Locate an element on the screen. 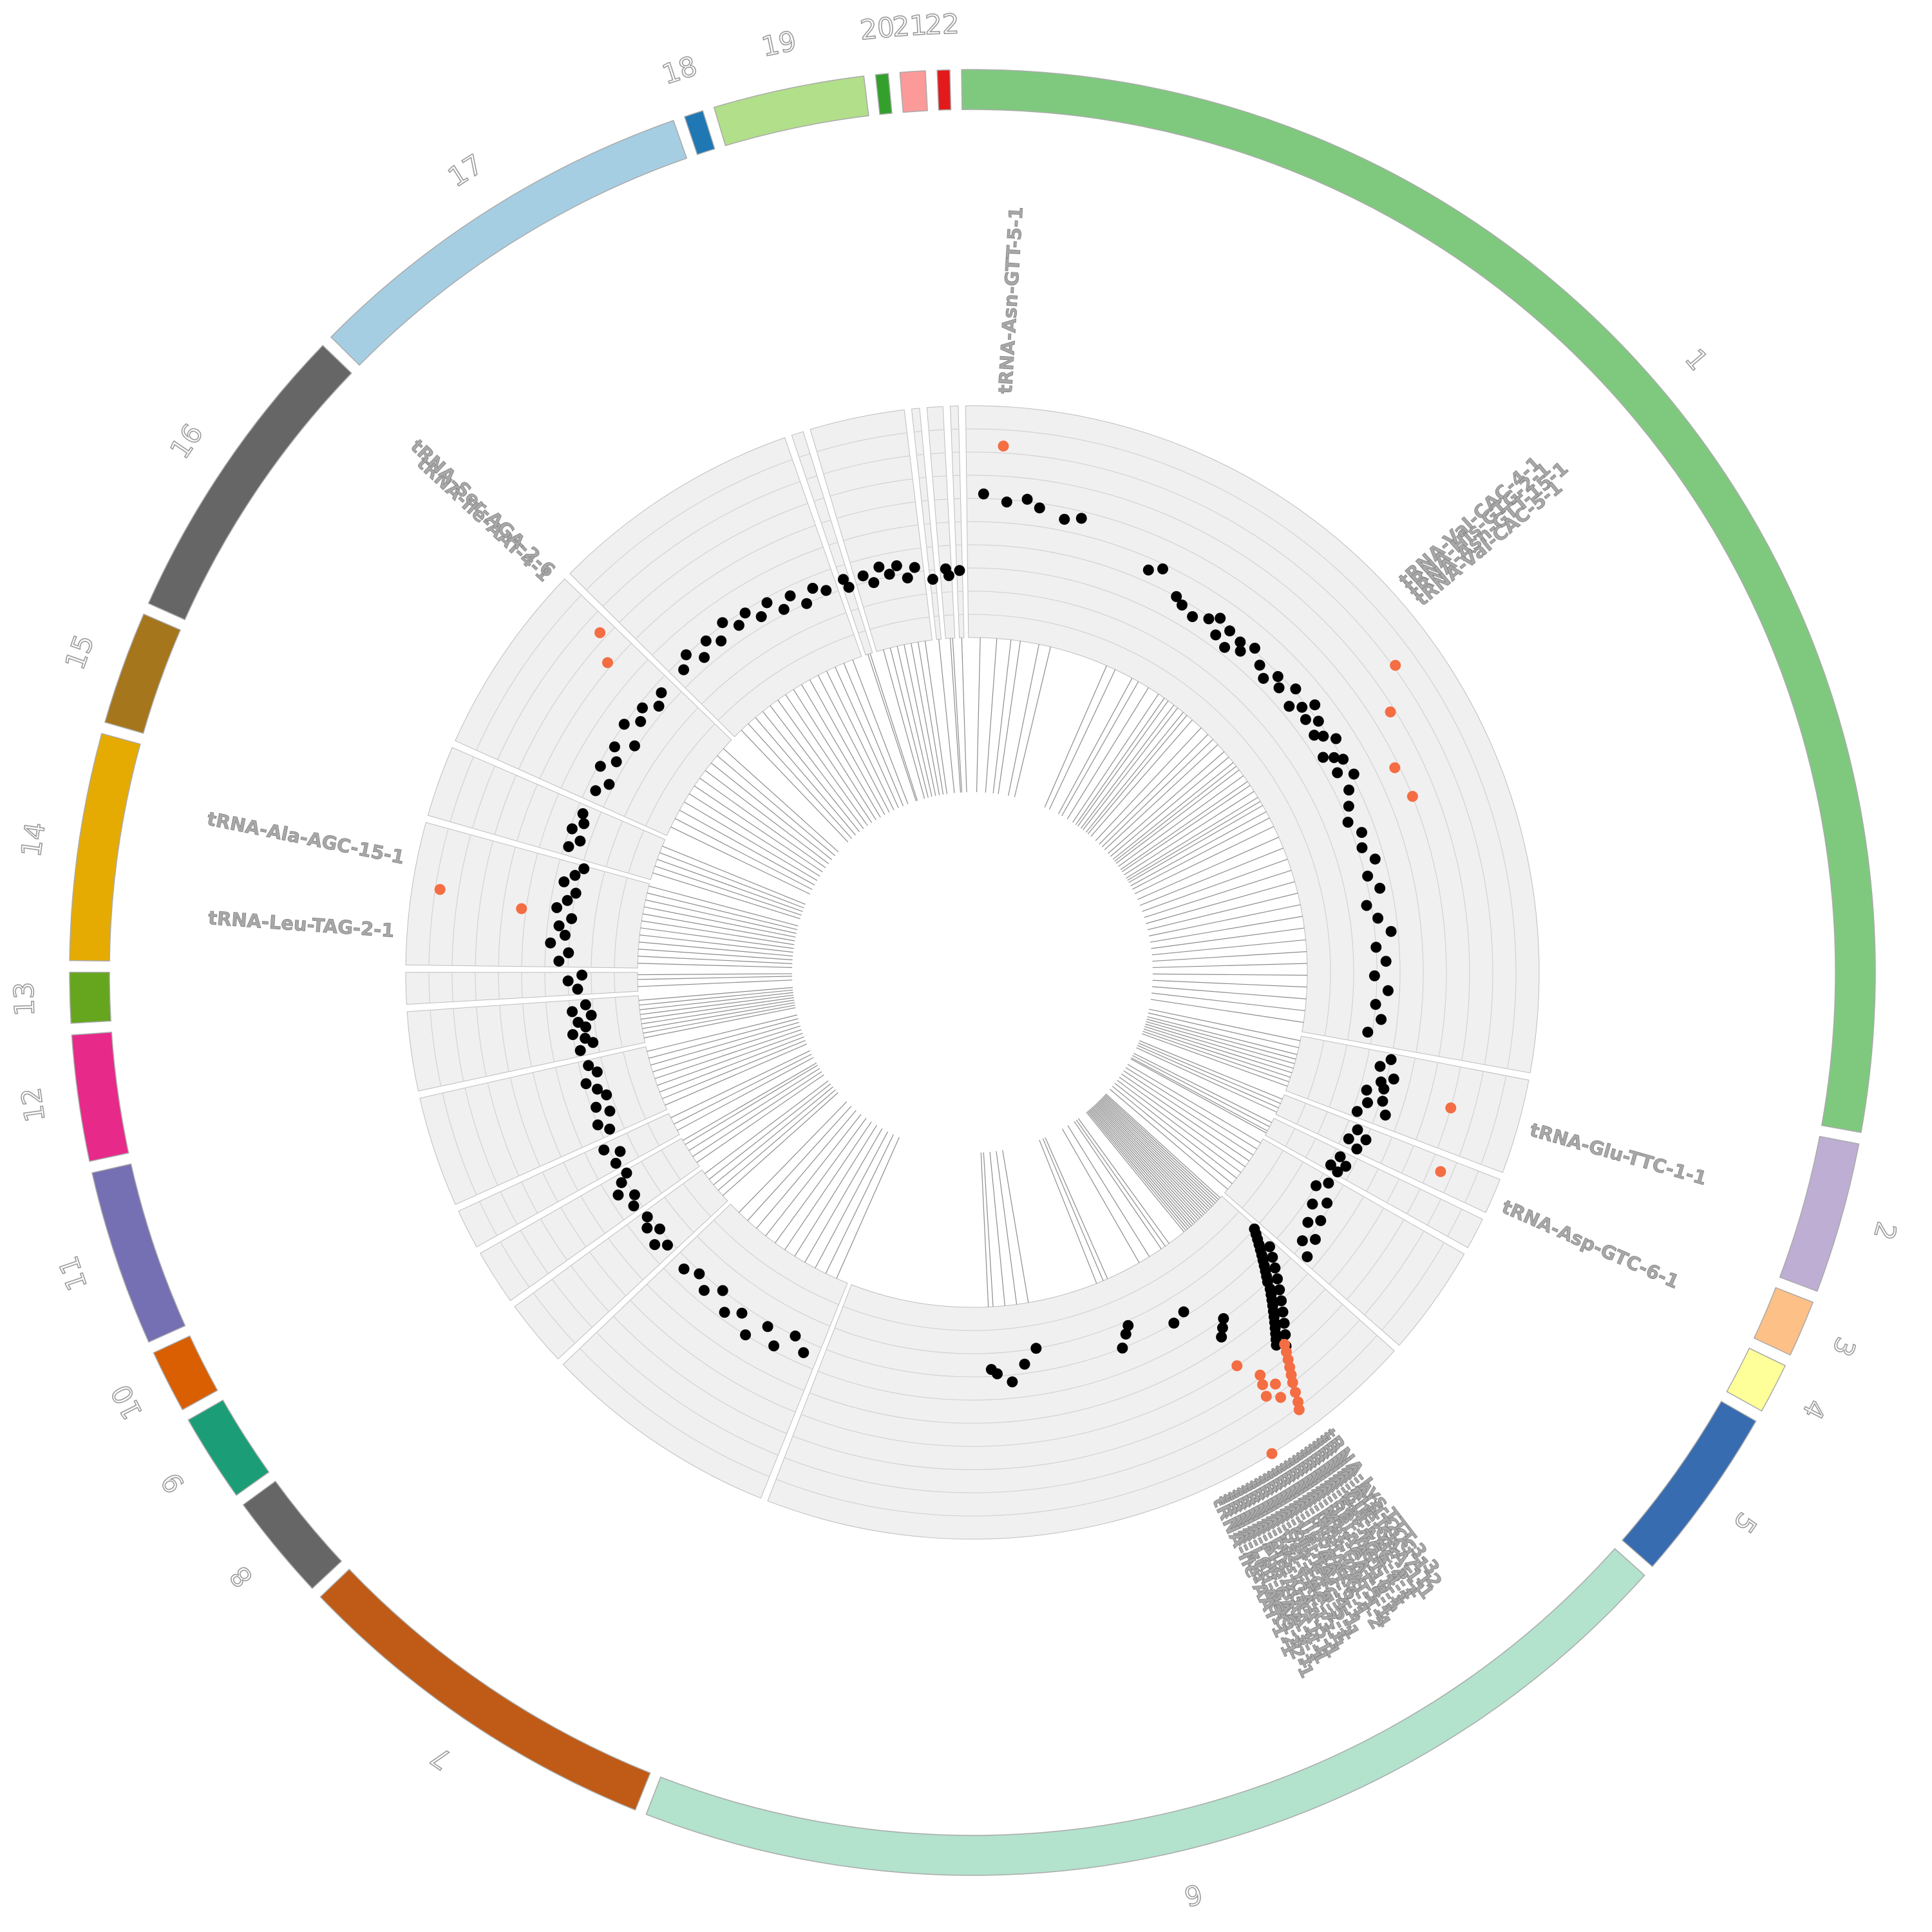 The image size is (1932, 1932). chromosome-12-band is located at coordinates (100, 1097).